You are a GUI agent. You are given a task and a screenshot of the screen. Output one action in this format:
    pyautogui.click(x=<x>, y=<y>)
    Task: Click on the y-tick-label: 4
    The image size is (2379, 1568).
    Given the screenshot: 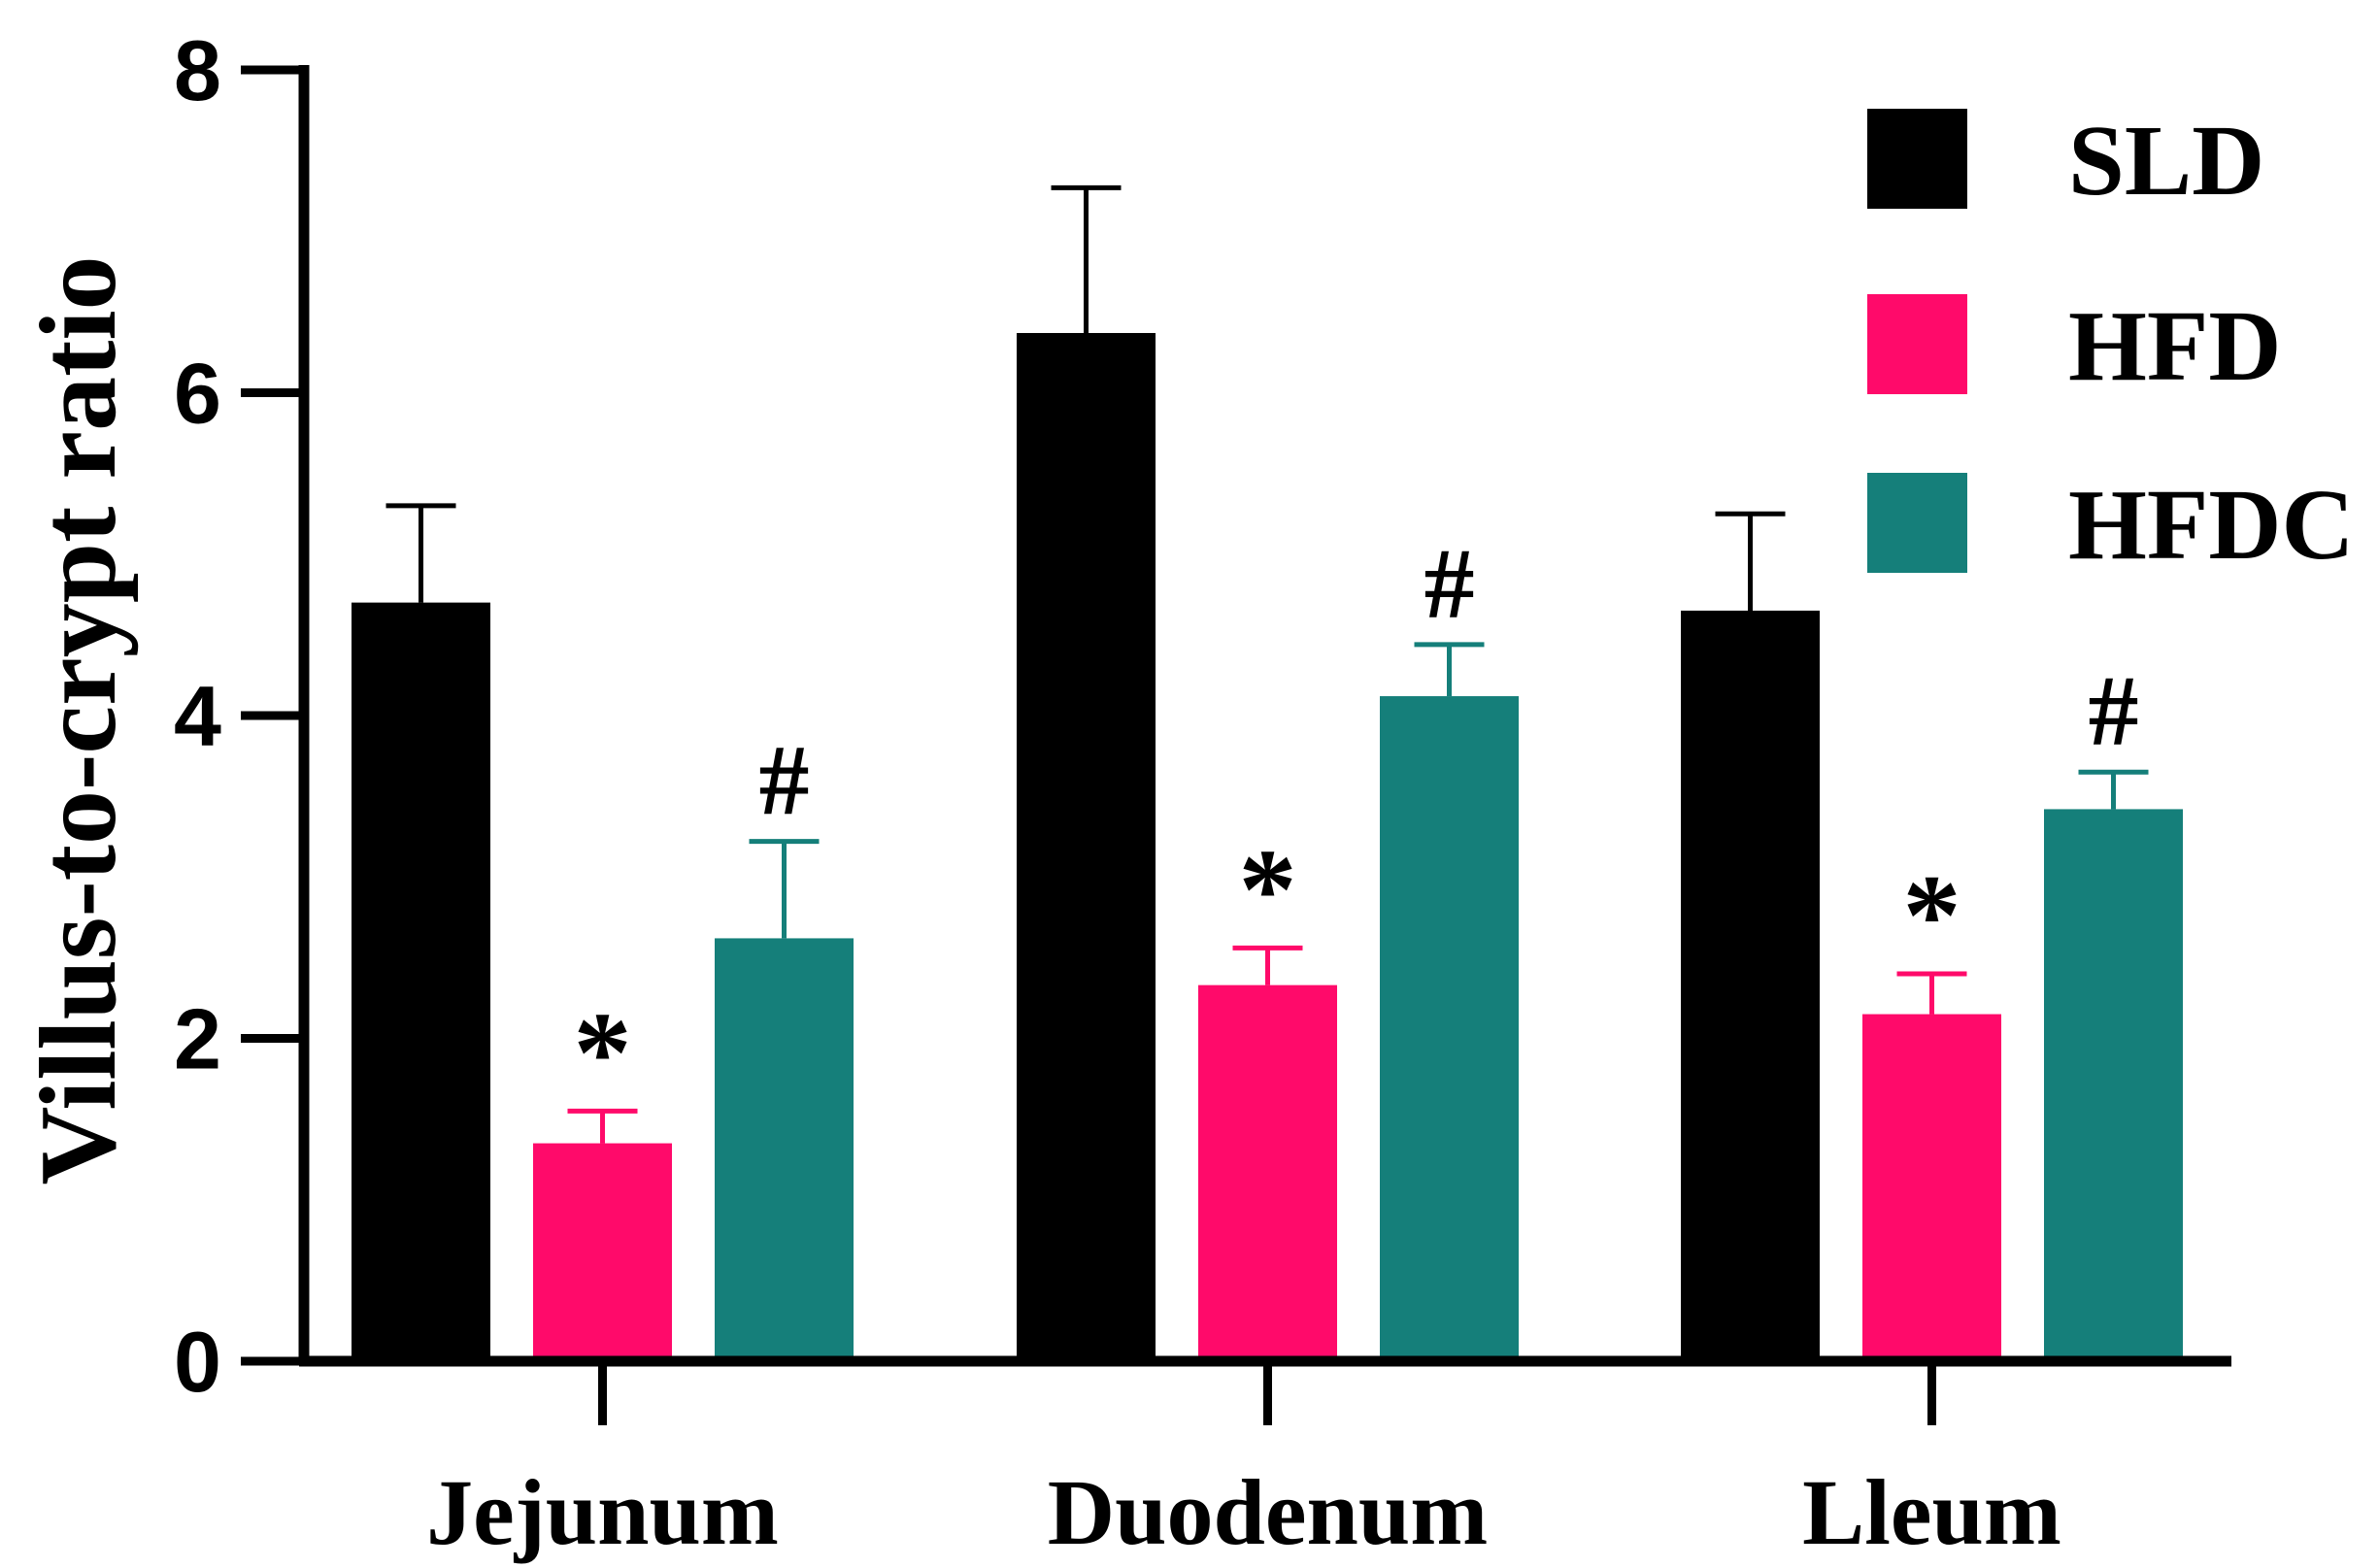 What is the action you would take?
    pyautogui.click(x=197, y=716)
    